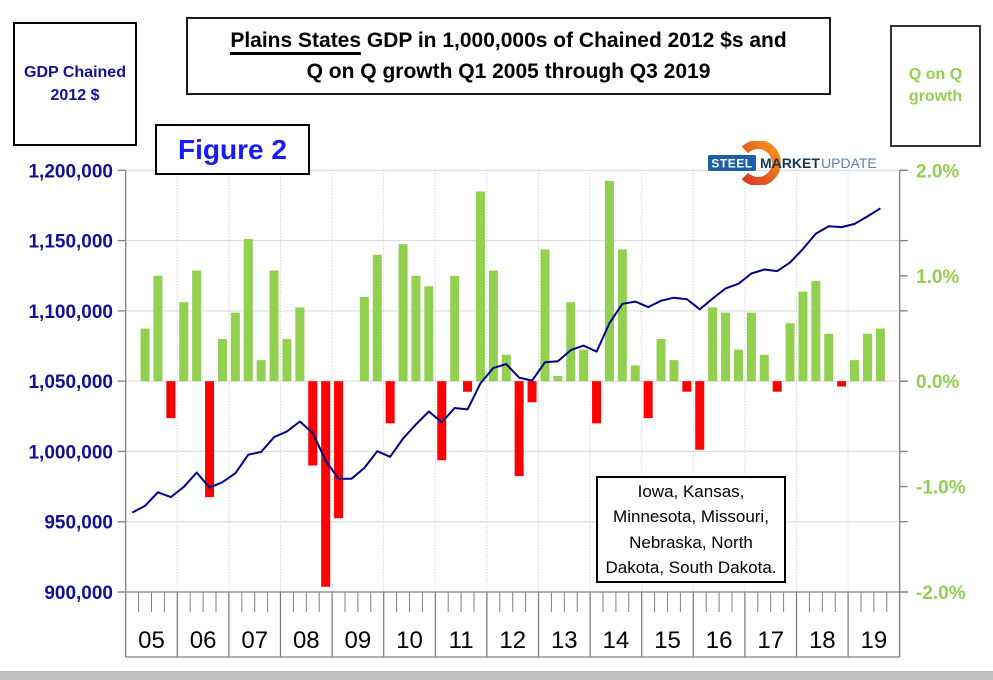 The image size is (993, 680). What do you see at coordinates (574, 40) in the screenshot?
I see `chart-title-rest: GDP in 1,000,000s of Chained 2012 $s and` at bounding box center [574, 40].